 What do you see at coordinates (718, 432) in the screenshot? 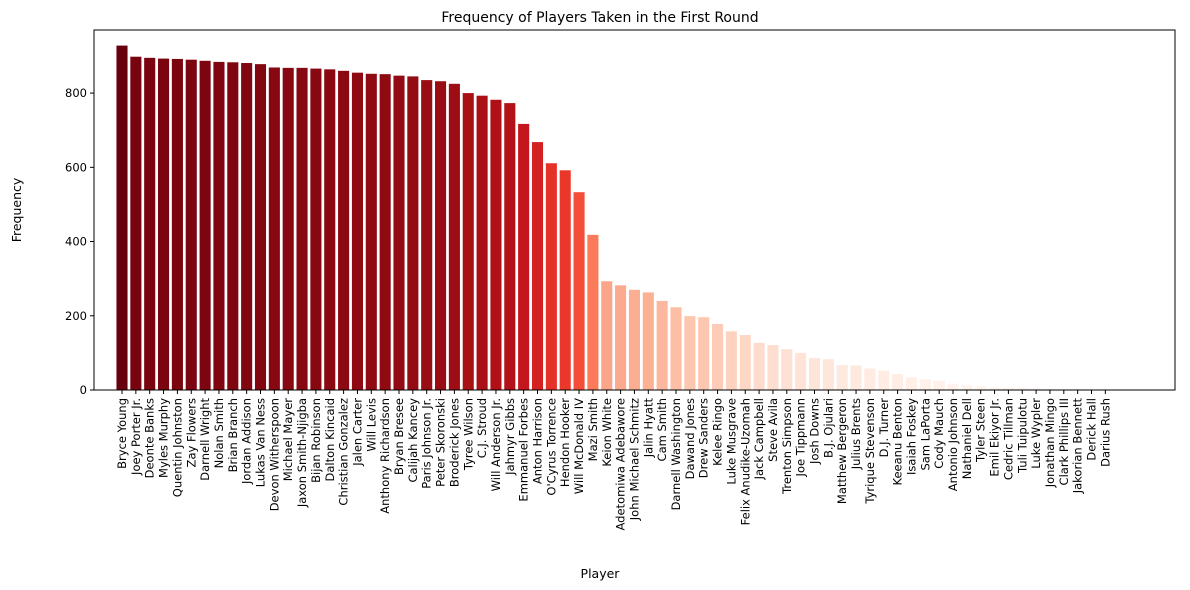
I see `x-tick-label: Kelee Ringo` at bounding box center [718, 432].